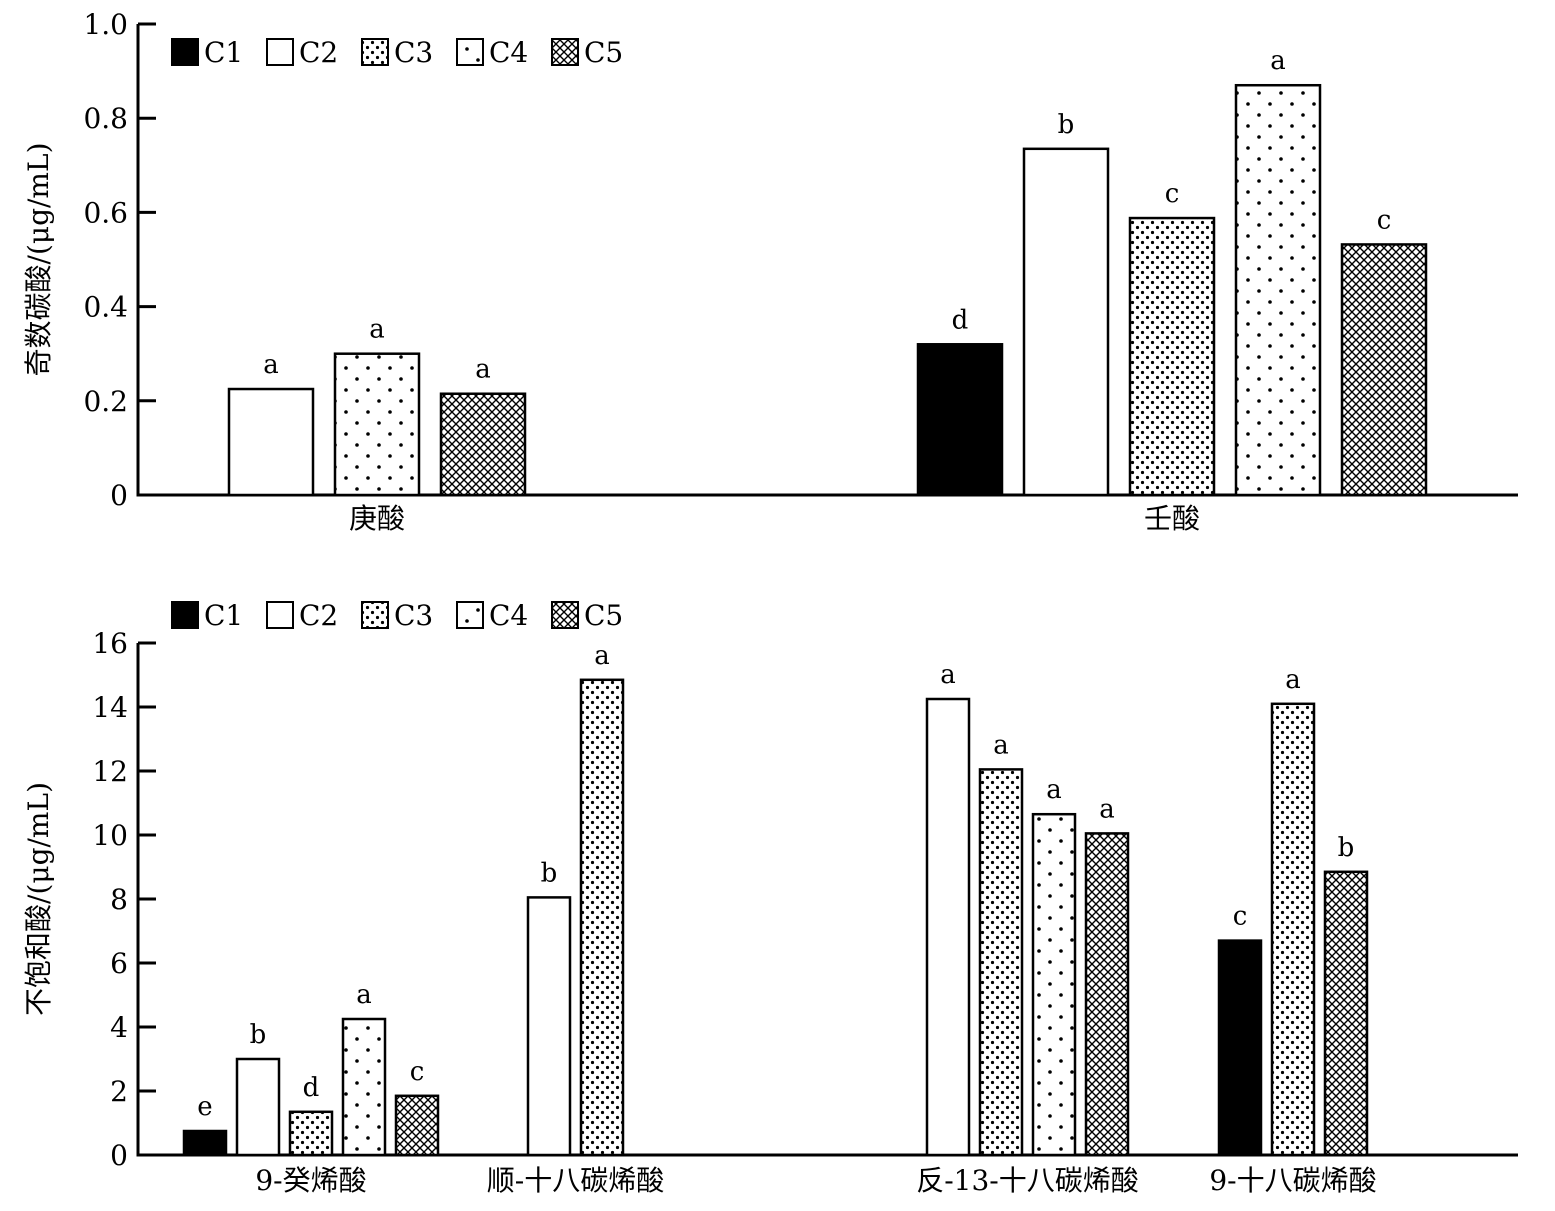 The image size is (1555, 1211). I want to click on y-tick-label: 16, so click(110, 643).